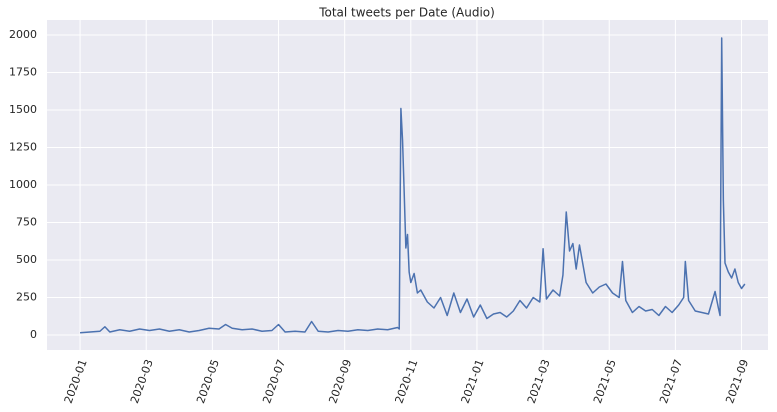 The height and width of the screenshot is (412, 777). What do you see at coordinates (23, 109) in the screenshot?
I see `y-tick-label: 1500` at bounding box center [23, 109].